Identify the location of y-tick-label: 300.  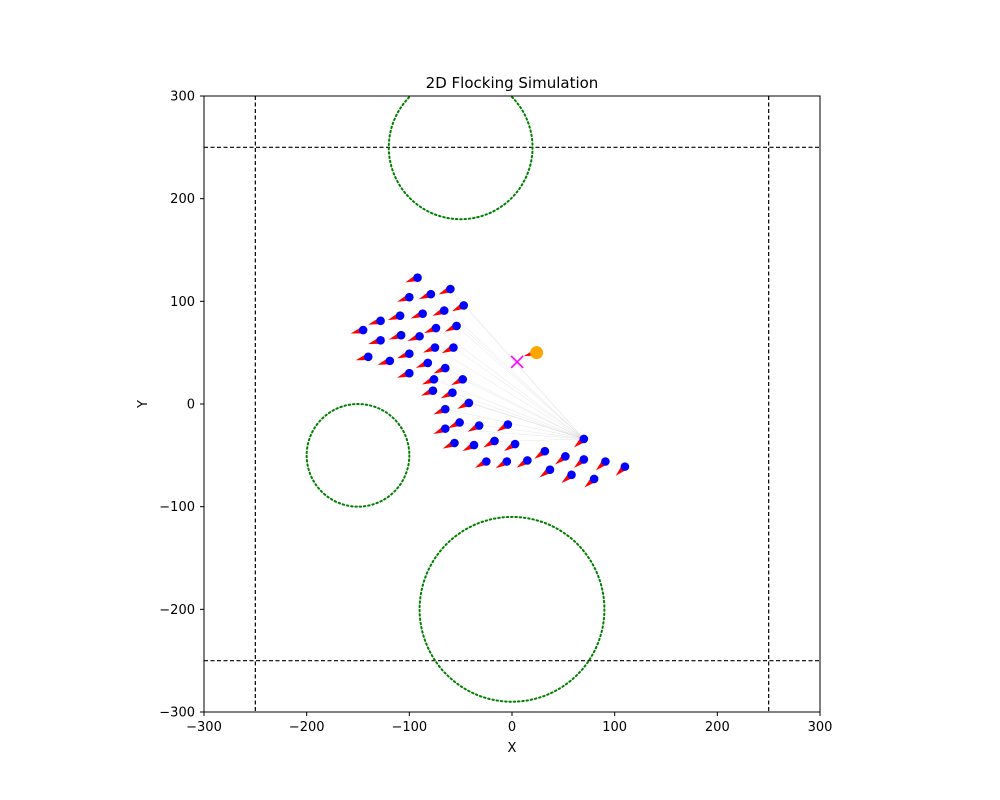
(182, 97).